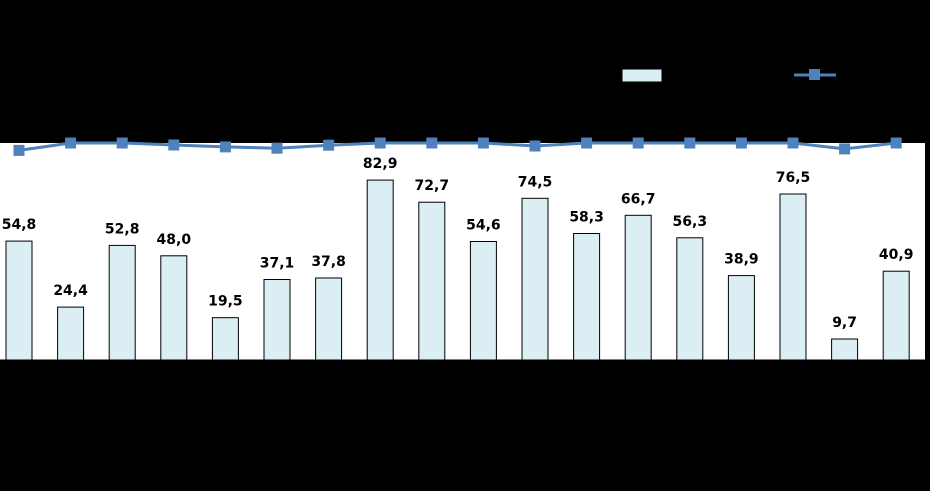 This screenshot has width=930, height=491. What do you see at coordinates (328, 262) in the screenshot?
I see `bar-value-label-7: 37,8` at bounding box center [328, 262].